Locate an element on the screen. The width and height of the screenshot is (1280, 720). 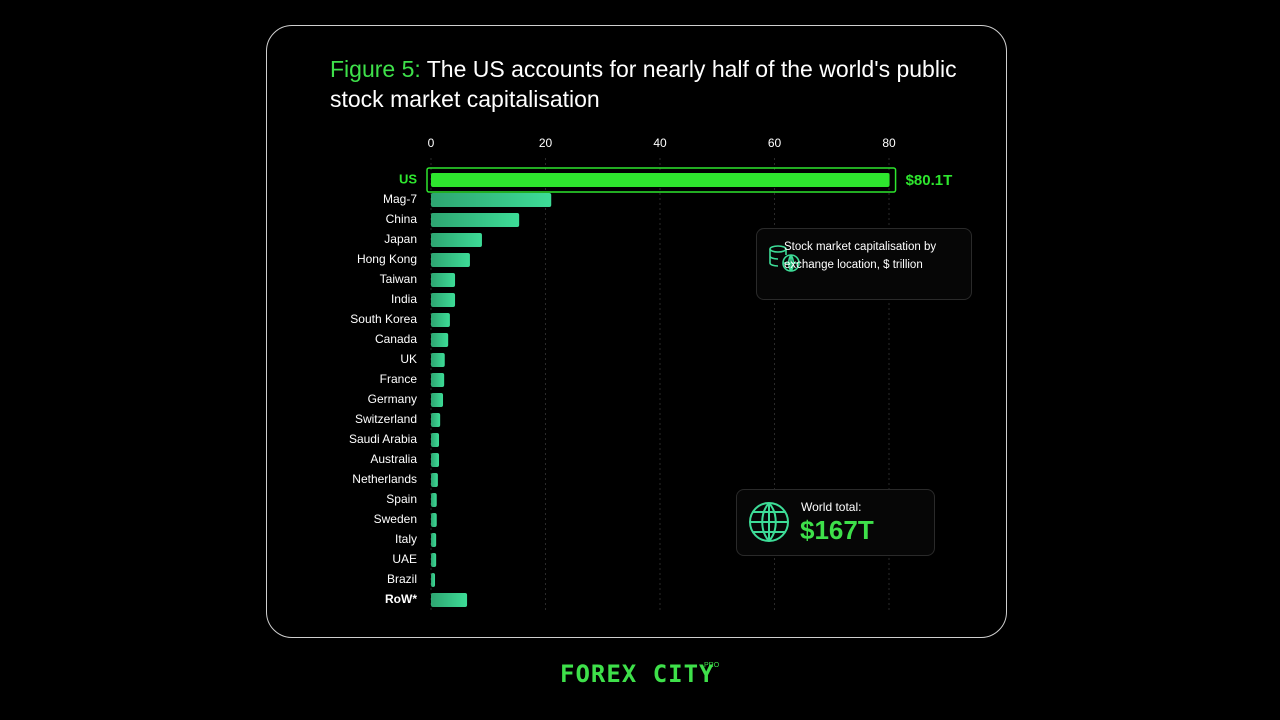
database-icon is located at coordinates (784, 258).